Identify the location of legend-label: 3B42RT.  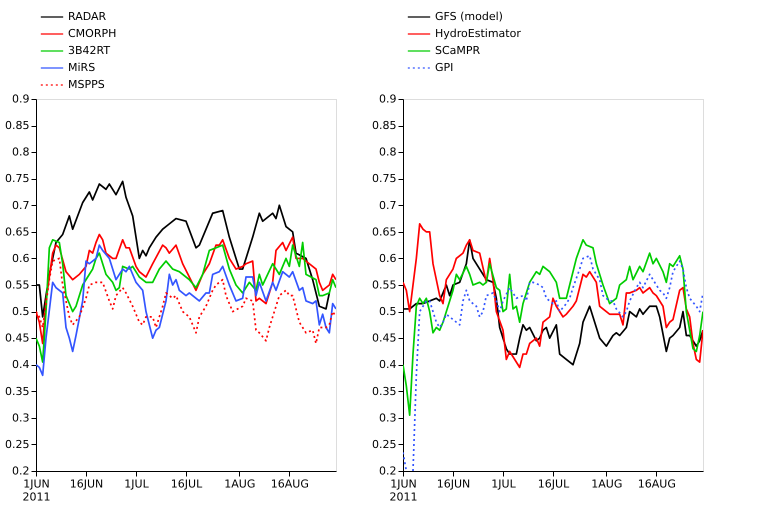
(89, 50).